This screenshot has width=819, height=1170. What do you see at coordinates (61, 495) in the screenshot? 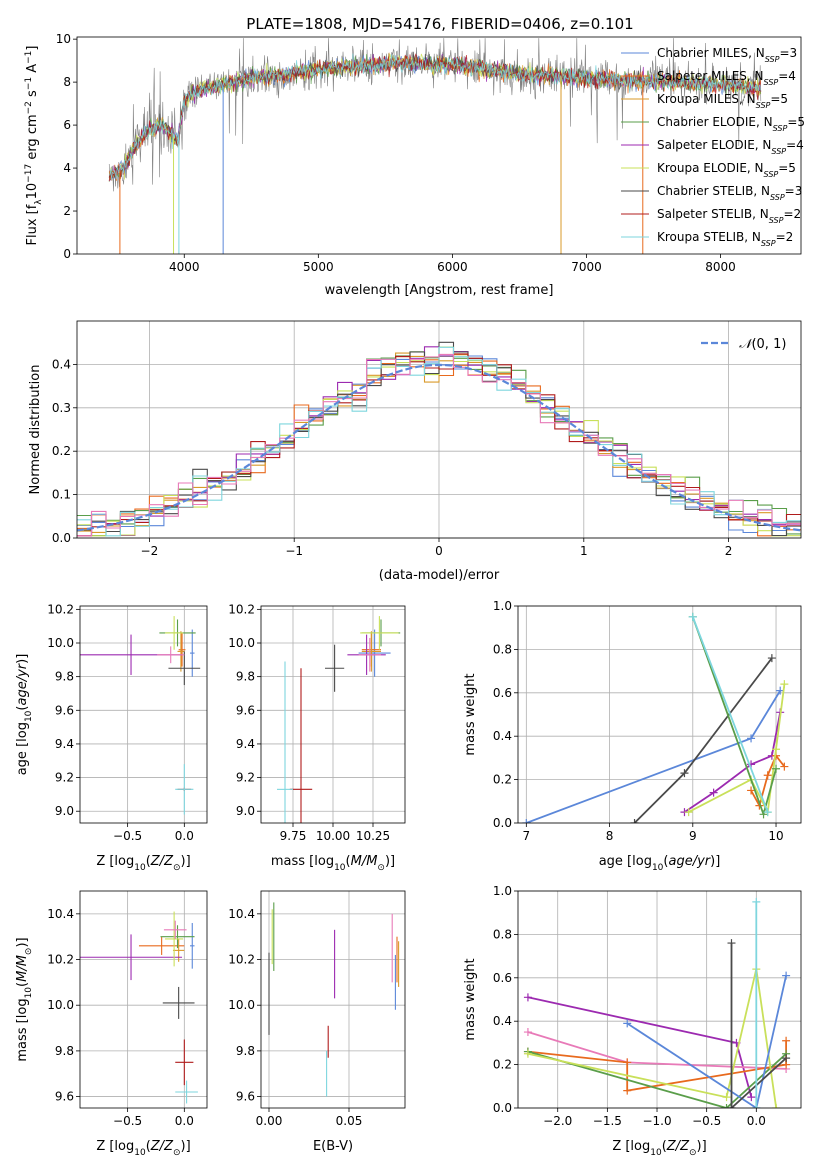
I see `y-tick-label: 0.1` at bounding box center [61, 495].